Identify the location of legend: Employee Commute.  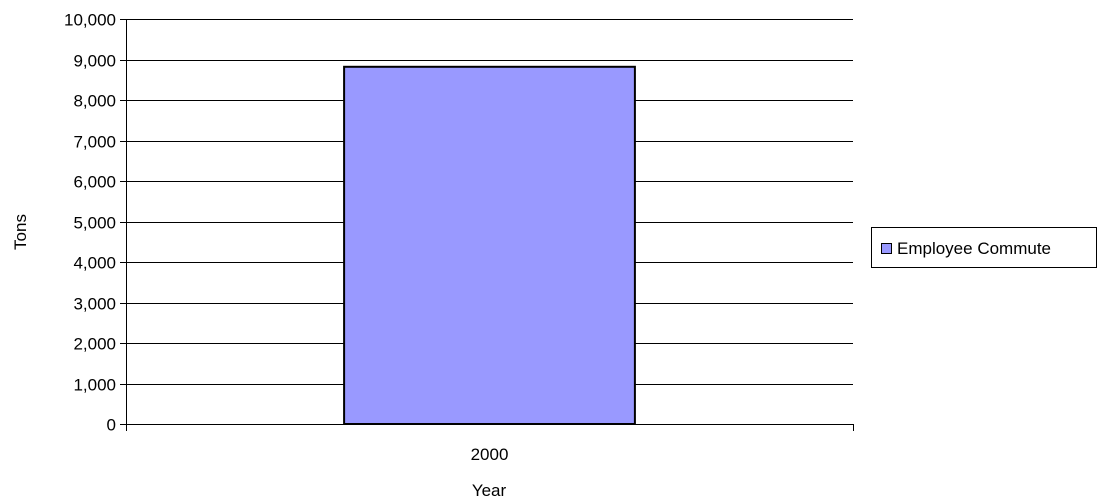
(984, 247).